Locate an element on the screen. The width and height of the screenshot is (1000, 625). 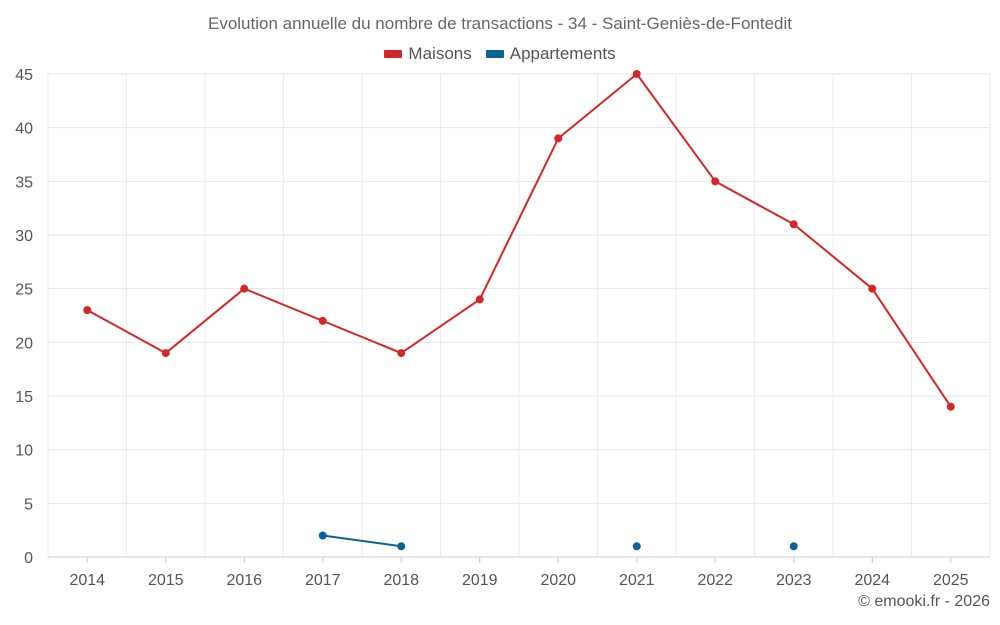
legend-swatch-appartements is located at coordinates (494, 54).